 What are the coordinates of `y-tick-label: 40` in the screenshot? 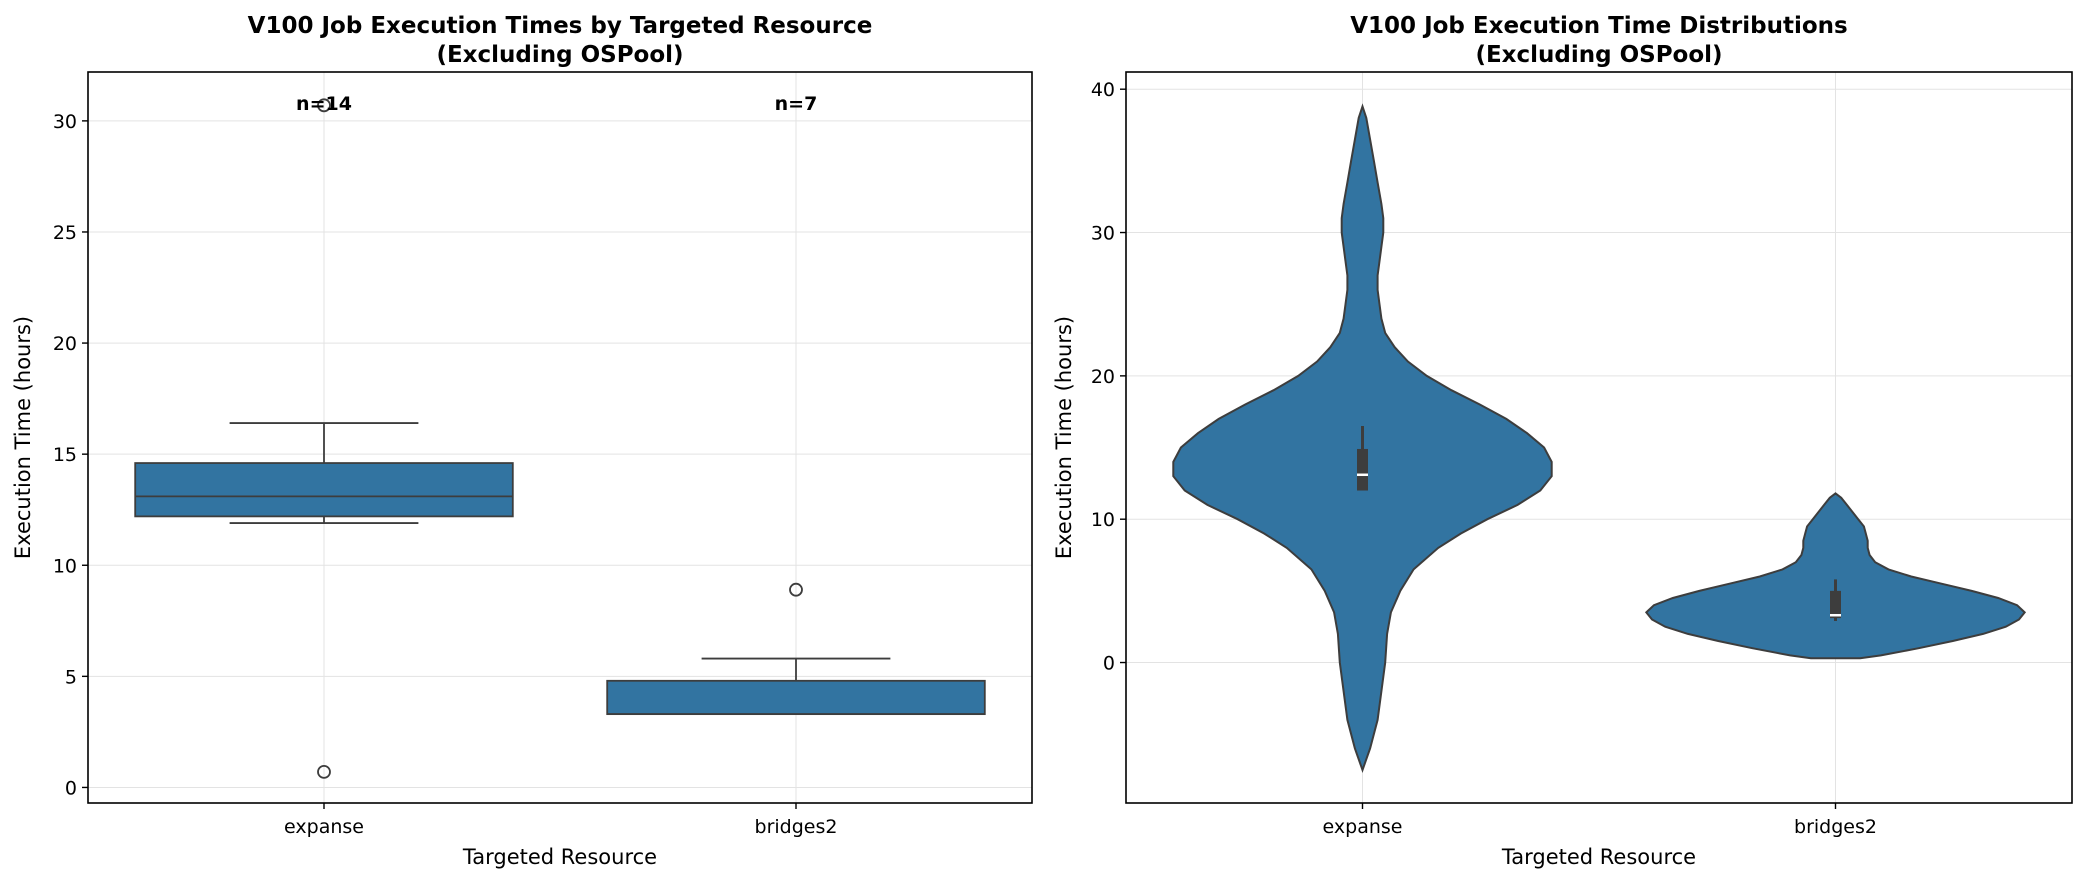 It's located at (1103, 90).